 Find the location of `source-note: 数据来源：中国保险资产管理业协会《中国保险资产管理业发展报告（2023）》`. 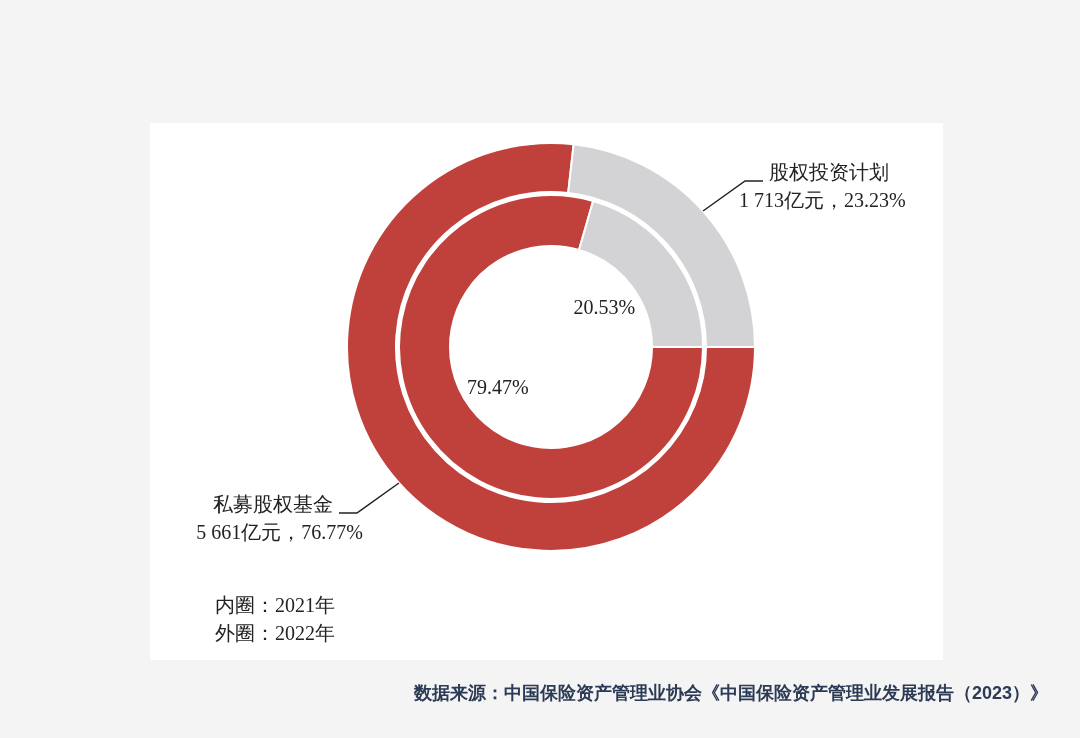

source-note: 数据来源：中国保险资产管理业协会《中国保险资产管理业发展报告（2023）》 is located at coordinates (730, 693).